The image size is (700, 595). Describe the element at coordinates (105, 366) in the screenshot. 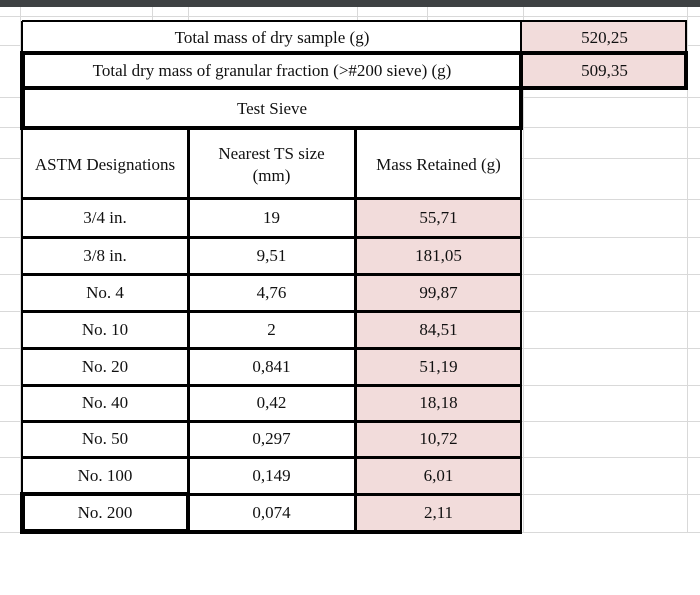

I see `cell-astm-4: No. 20` at that location.